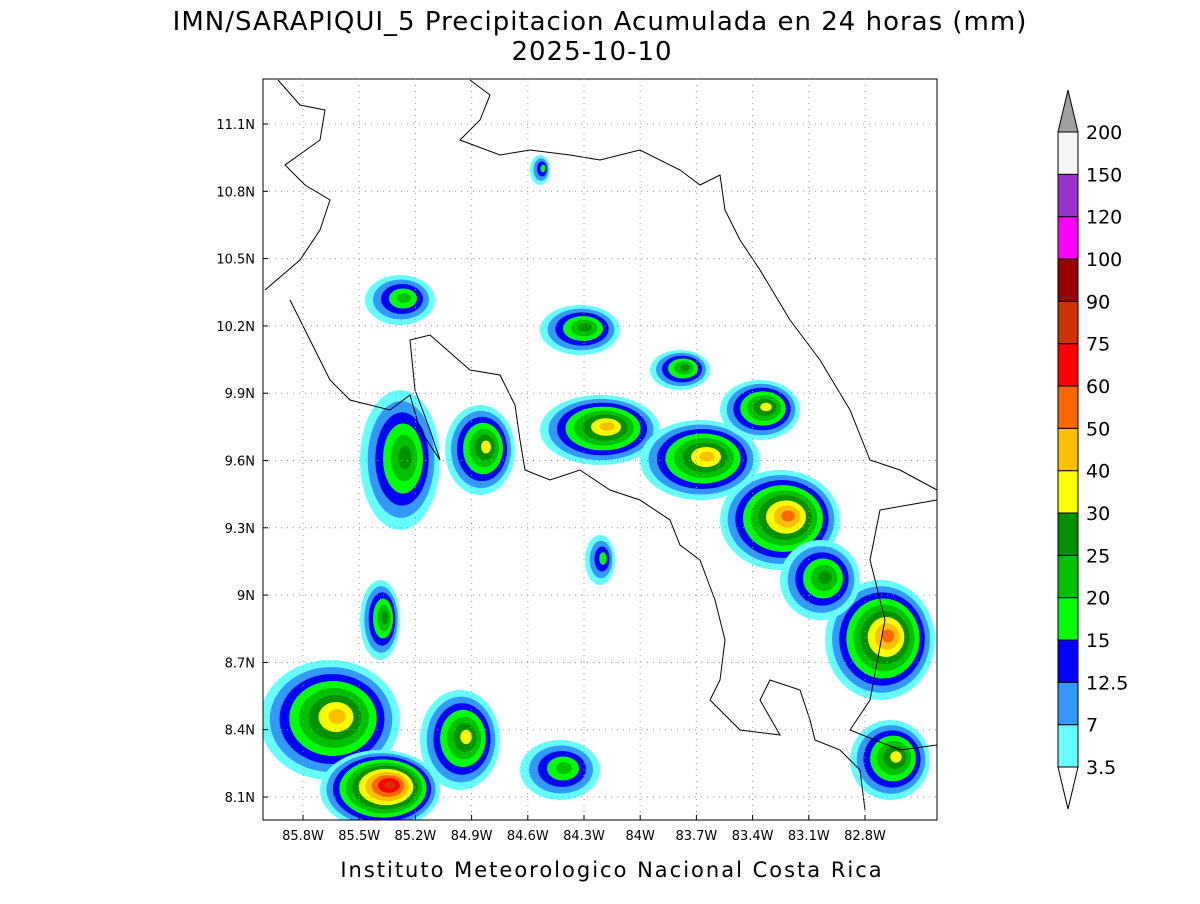 The height and width of the screenshot is (904, 1200). What do you see at coordinates (235, 192) in the screenshot?
I see `lat-label: 10.8N` at bounding box center [235, 192].